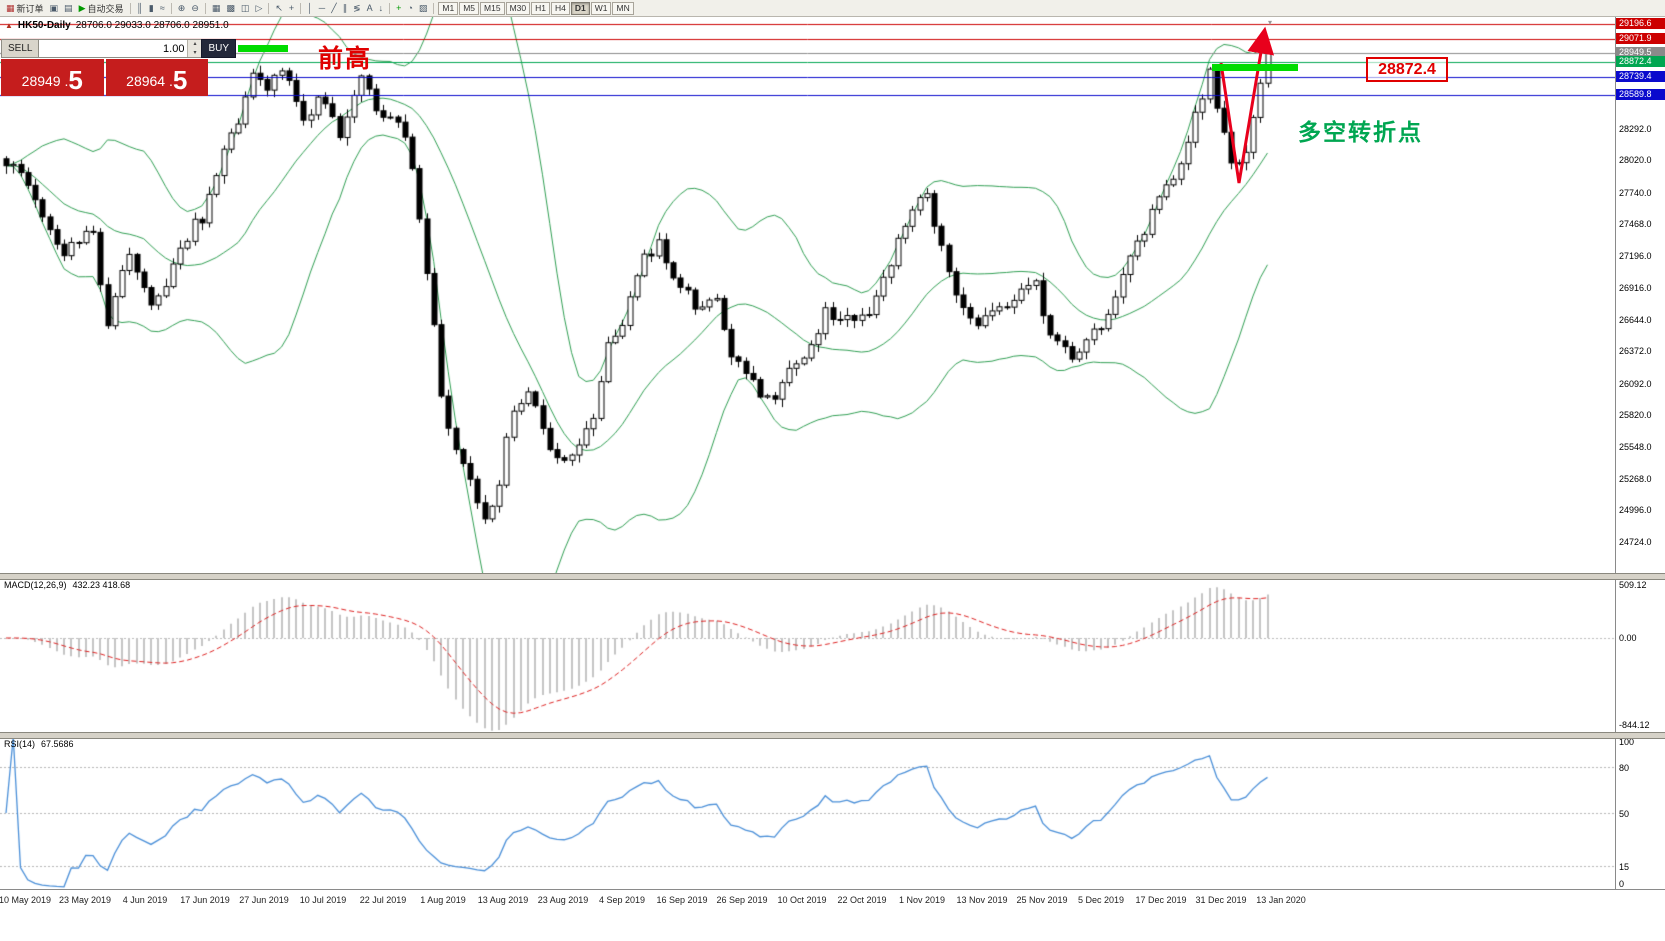 The height and width of the screenshot is (941, 1665). I want to click on autotrading-button: ▶ 自动交易, so click(101, 8).